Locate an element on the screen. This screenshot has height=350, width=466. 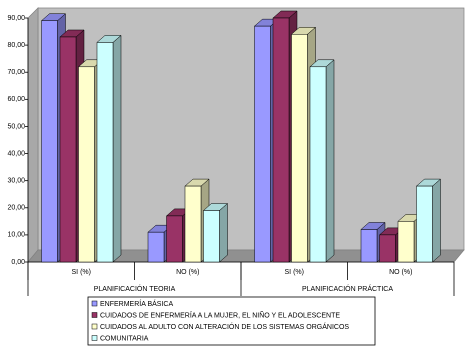
y-tick-label: 20,00 is located at coordinates (16, 208).